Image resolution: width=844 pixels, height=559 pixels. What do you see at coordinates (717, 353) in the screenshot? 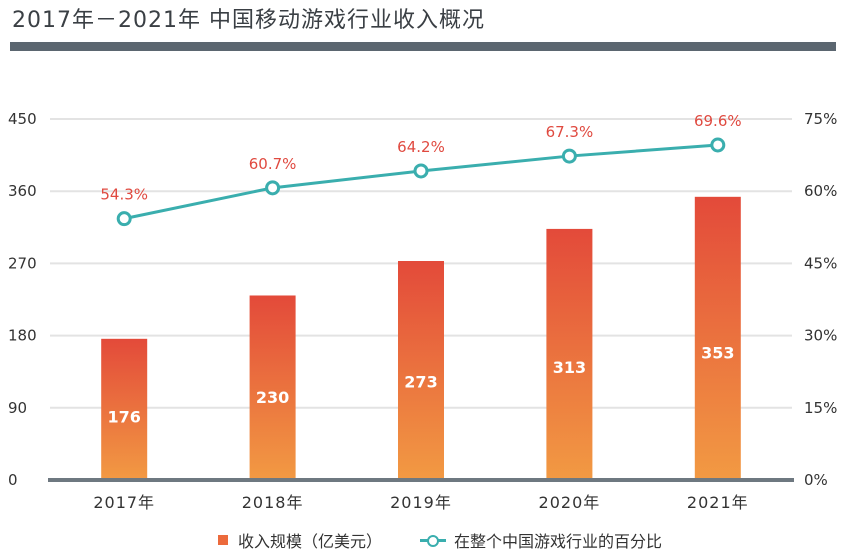
I see `bar-value-label: 353` at bounding box center [717, 353].